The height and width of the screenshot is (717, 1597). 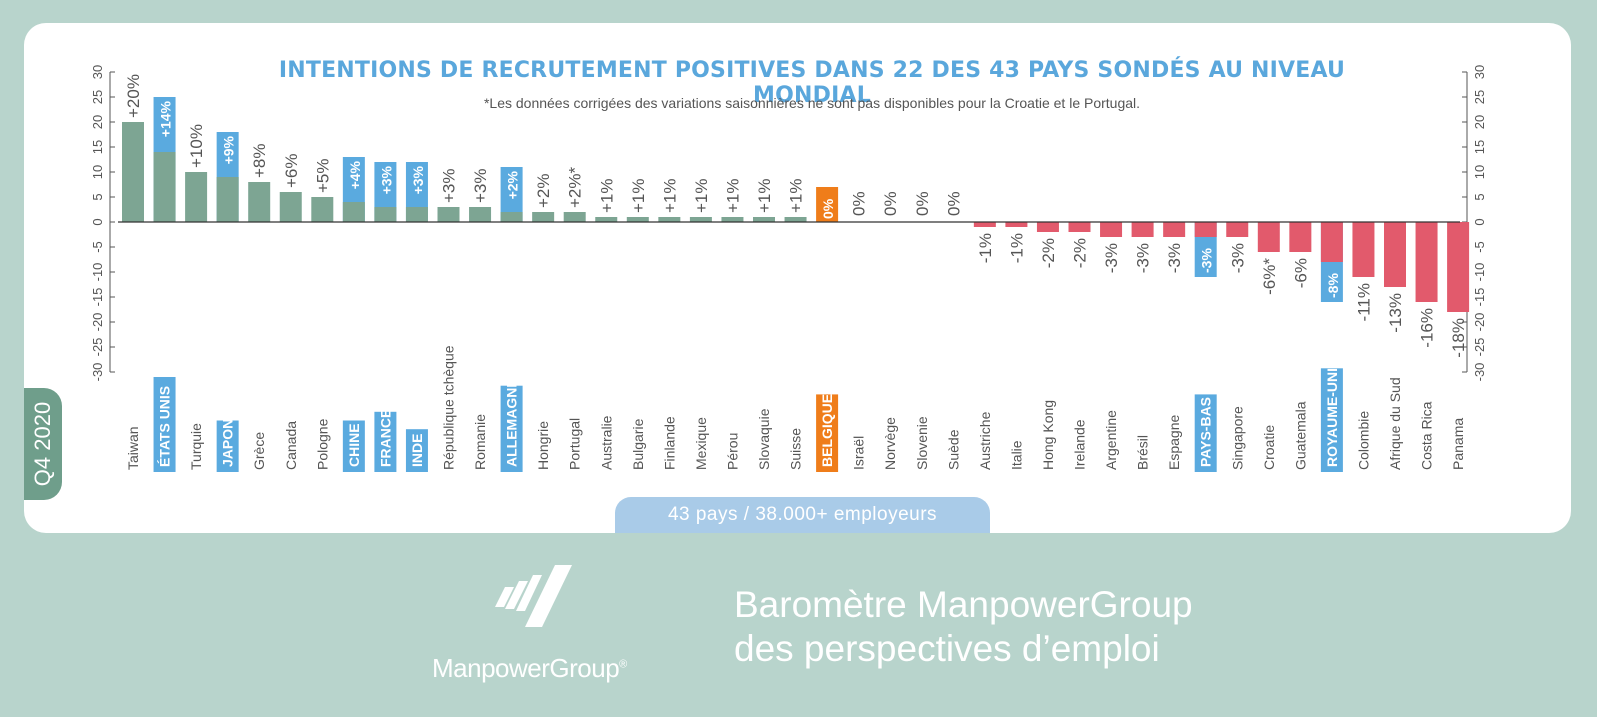 What do you see at coordinates (859, 453) in the screenshot?
I see `category-label: Israël` at bounding box center [859, 453].